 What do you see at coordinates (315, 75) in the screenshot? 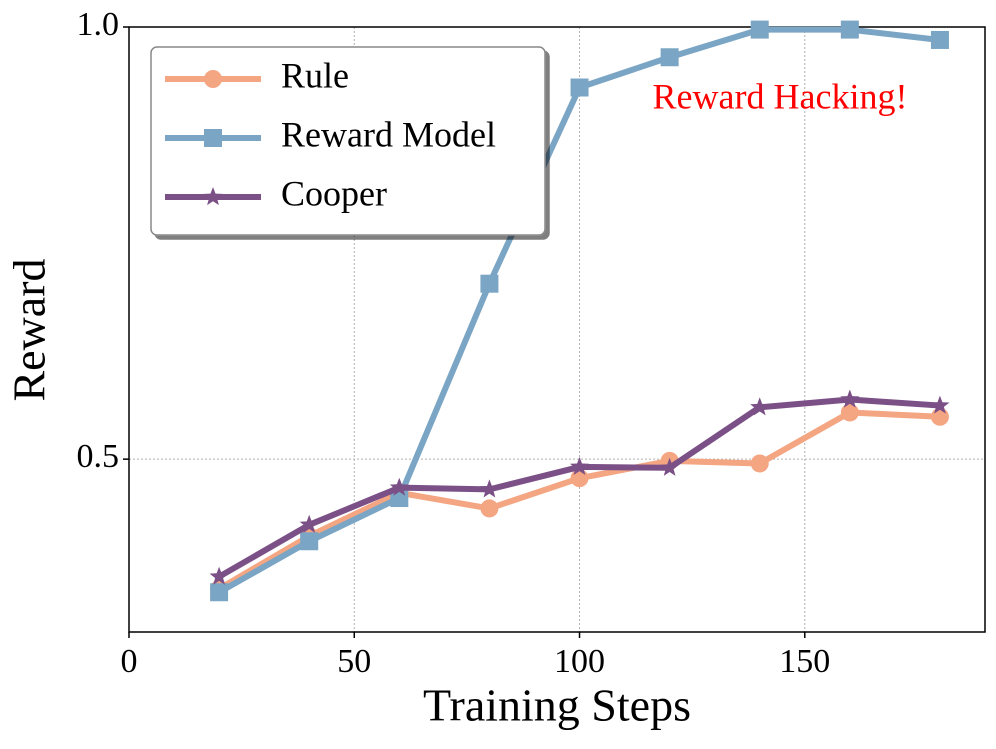
I see `legend-label: Rule` at bounding box center [315, 75].